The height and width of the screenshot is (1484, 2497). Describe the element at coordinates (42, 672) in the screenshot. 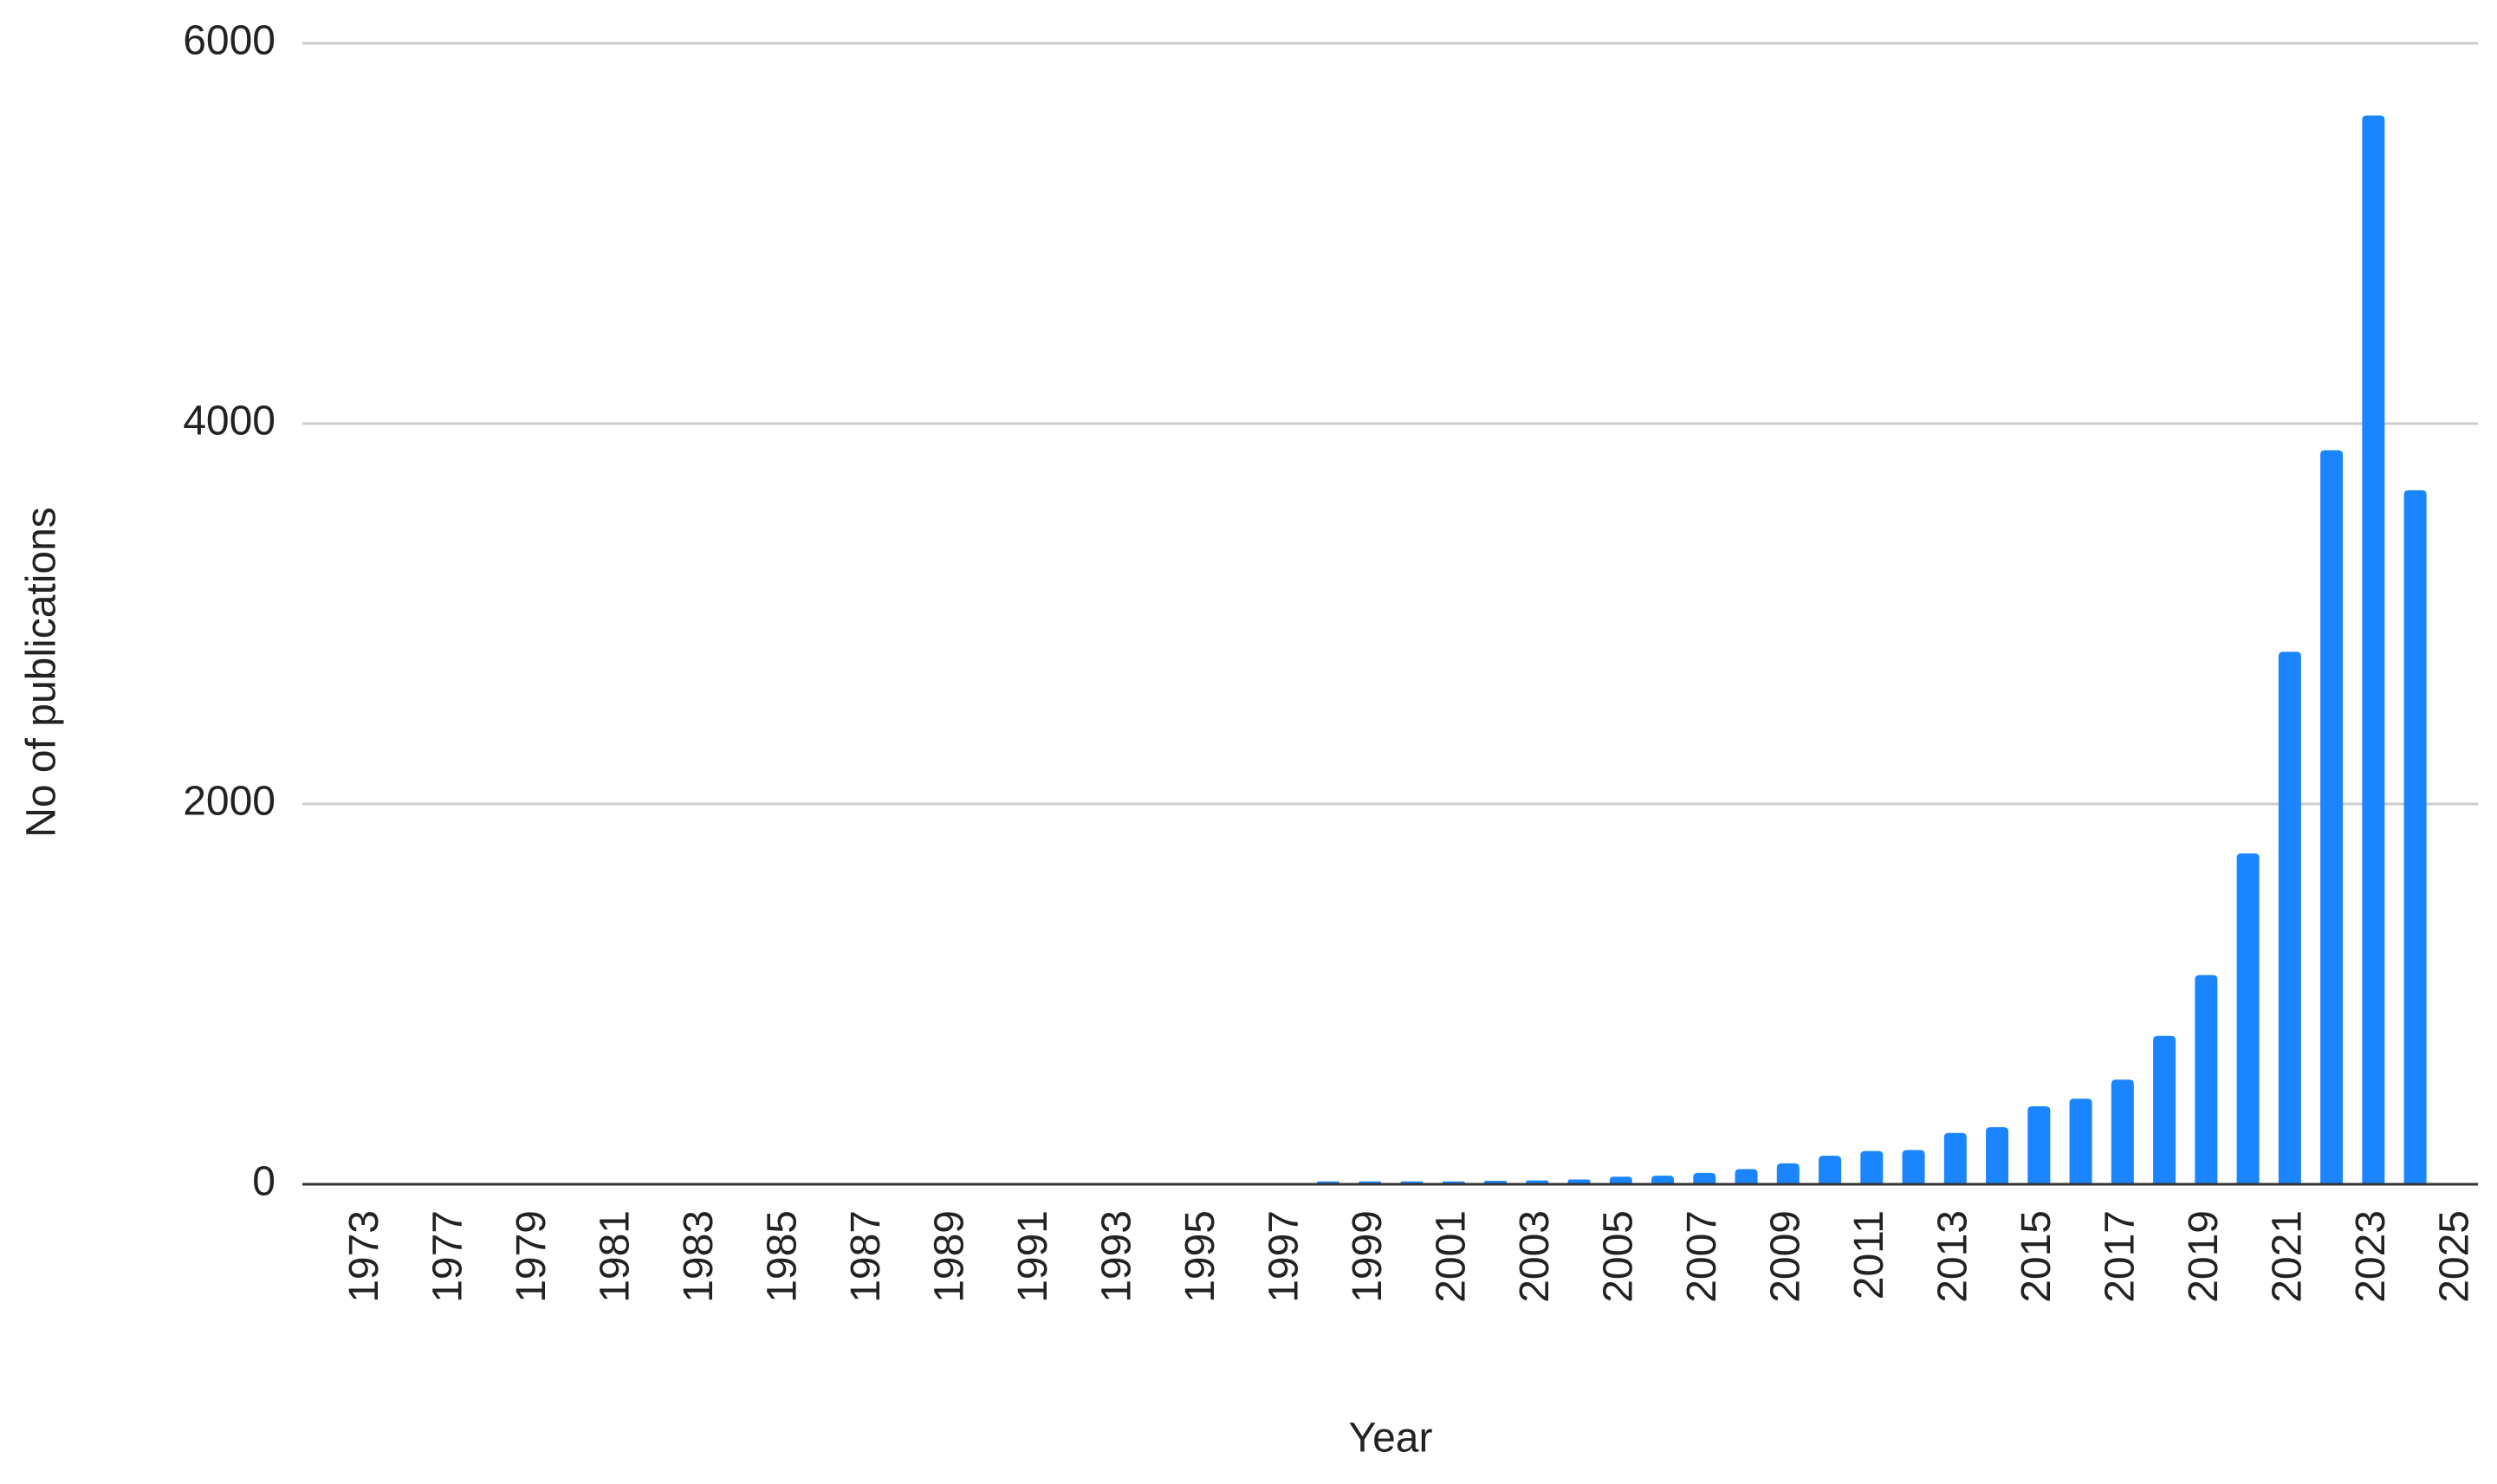

I see `y-axis-title: No of publications` at that location.